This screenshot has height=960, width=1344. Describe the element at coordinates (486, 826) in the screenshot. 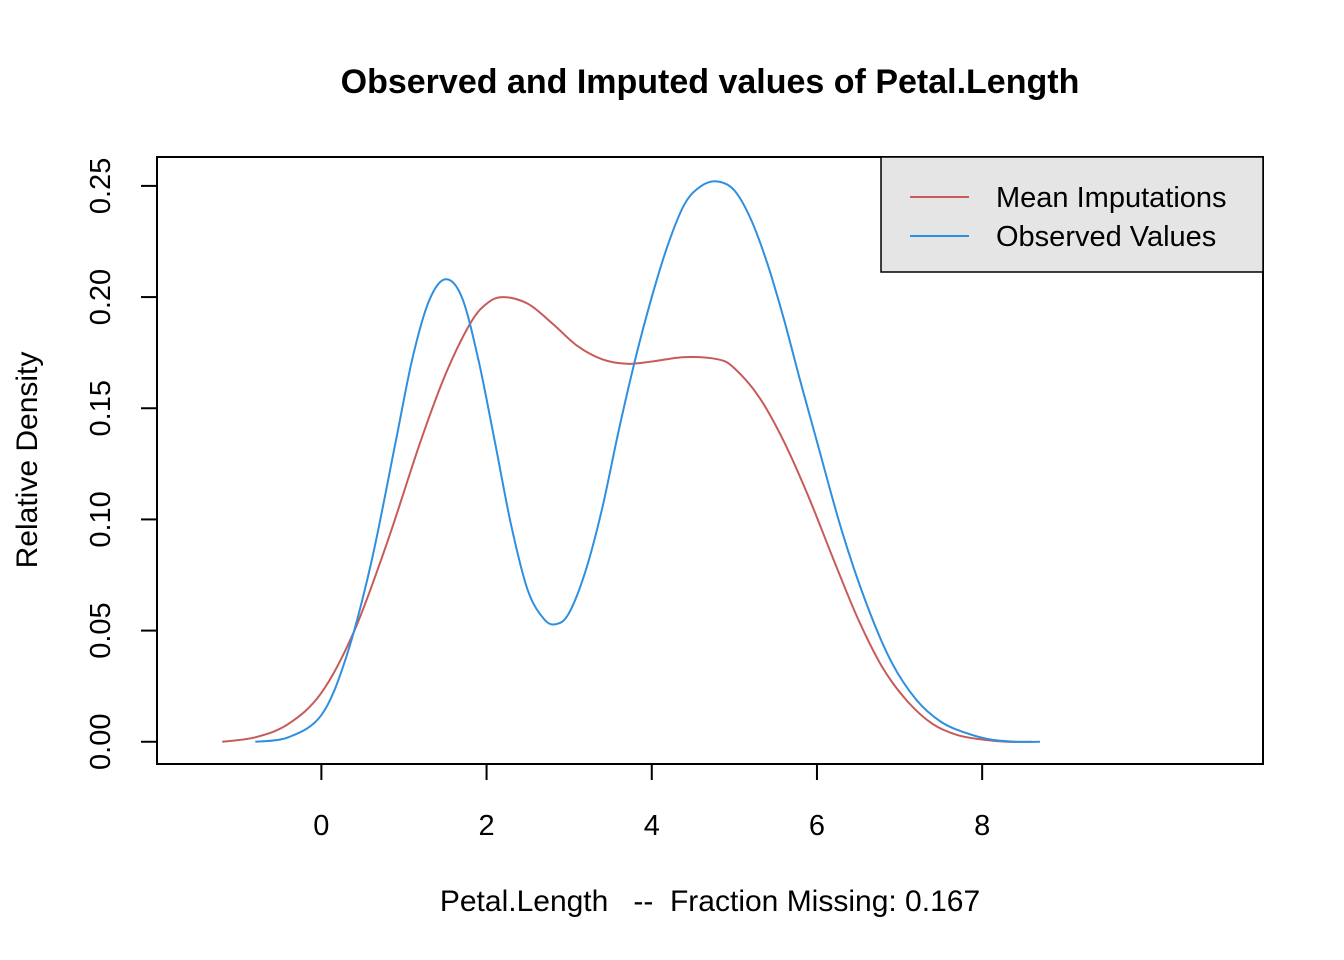

I see `x-tick-label: 2` at that location.